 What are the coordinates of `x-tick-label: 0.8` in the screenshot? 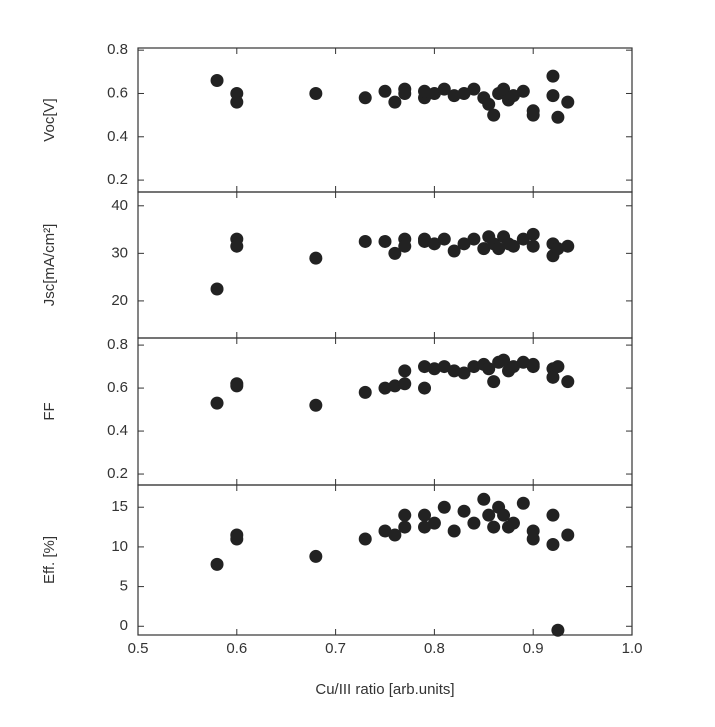 It's located at (434, 648).